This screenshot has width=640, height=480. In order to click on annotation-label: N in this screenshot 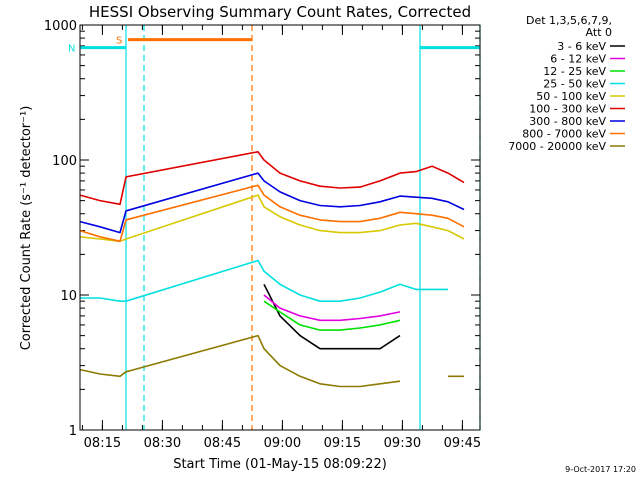, I will do `click(71, 49)`.